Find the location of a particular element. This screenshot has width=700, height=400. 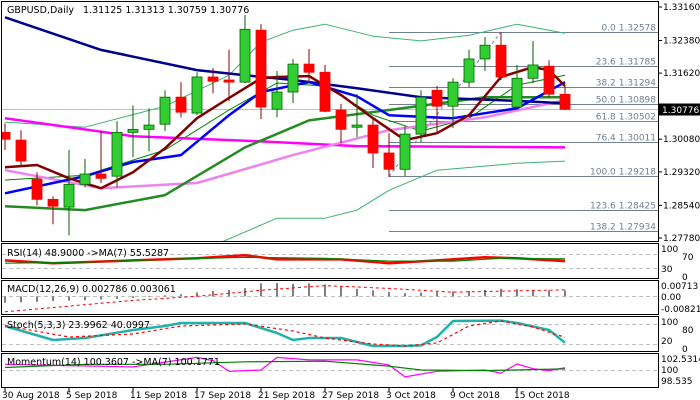

price-tick-label: 1.27780 is located at coordinates (681, 239).